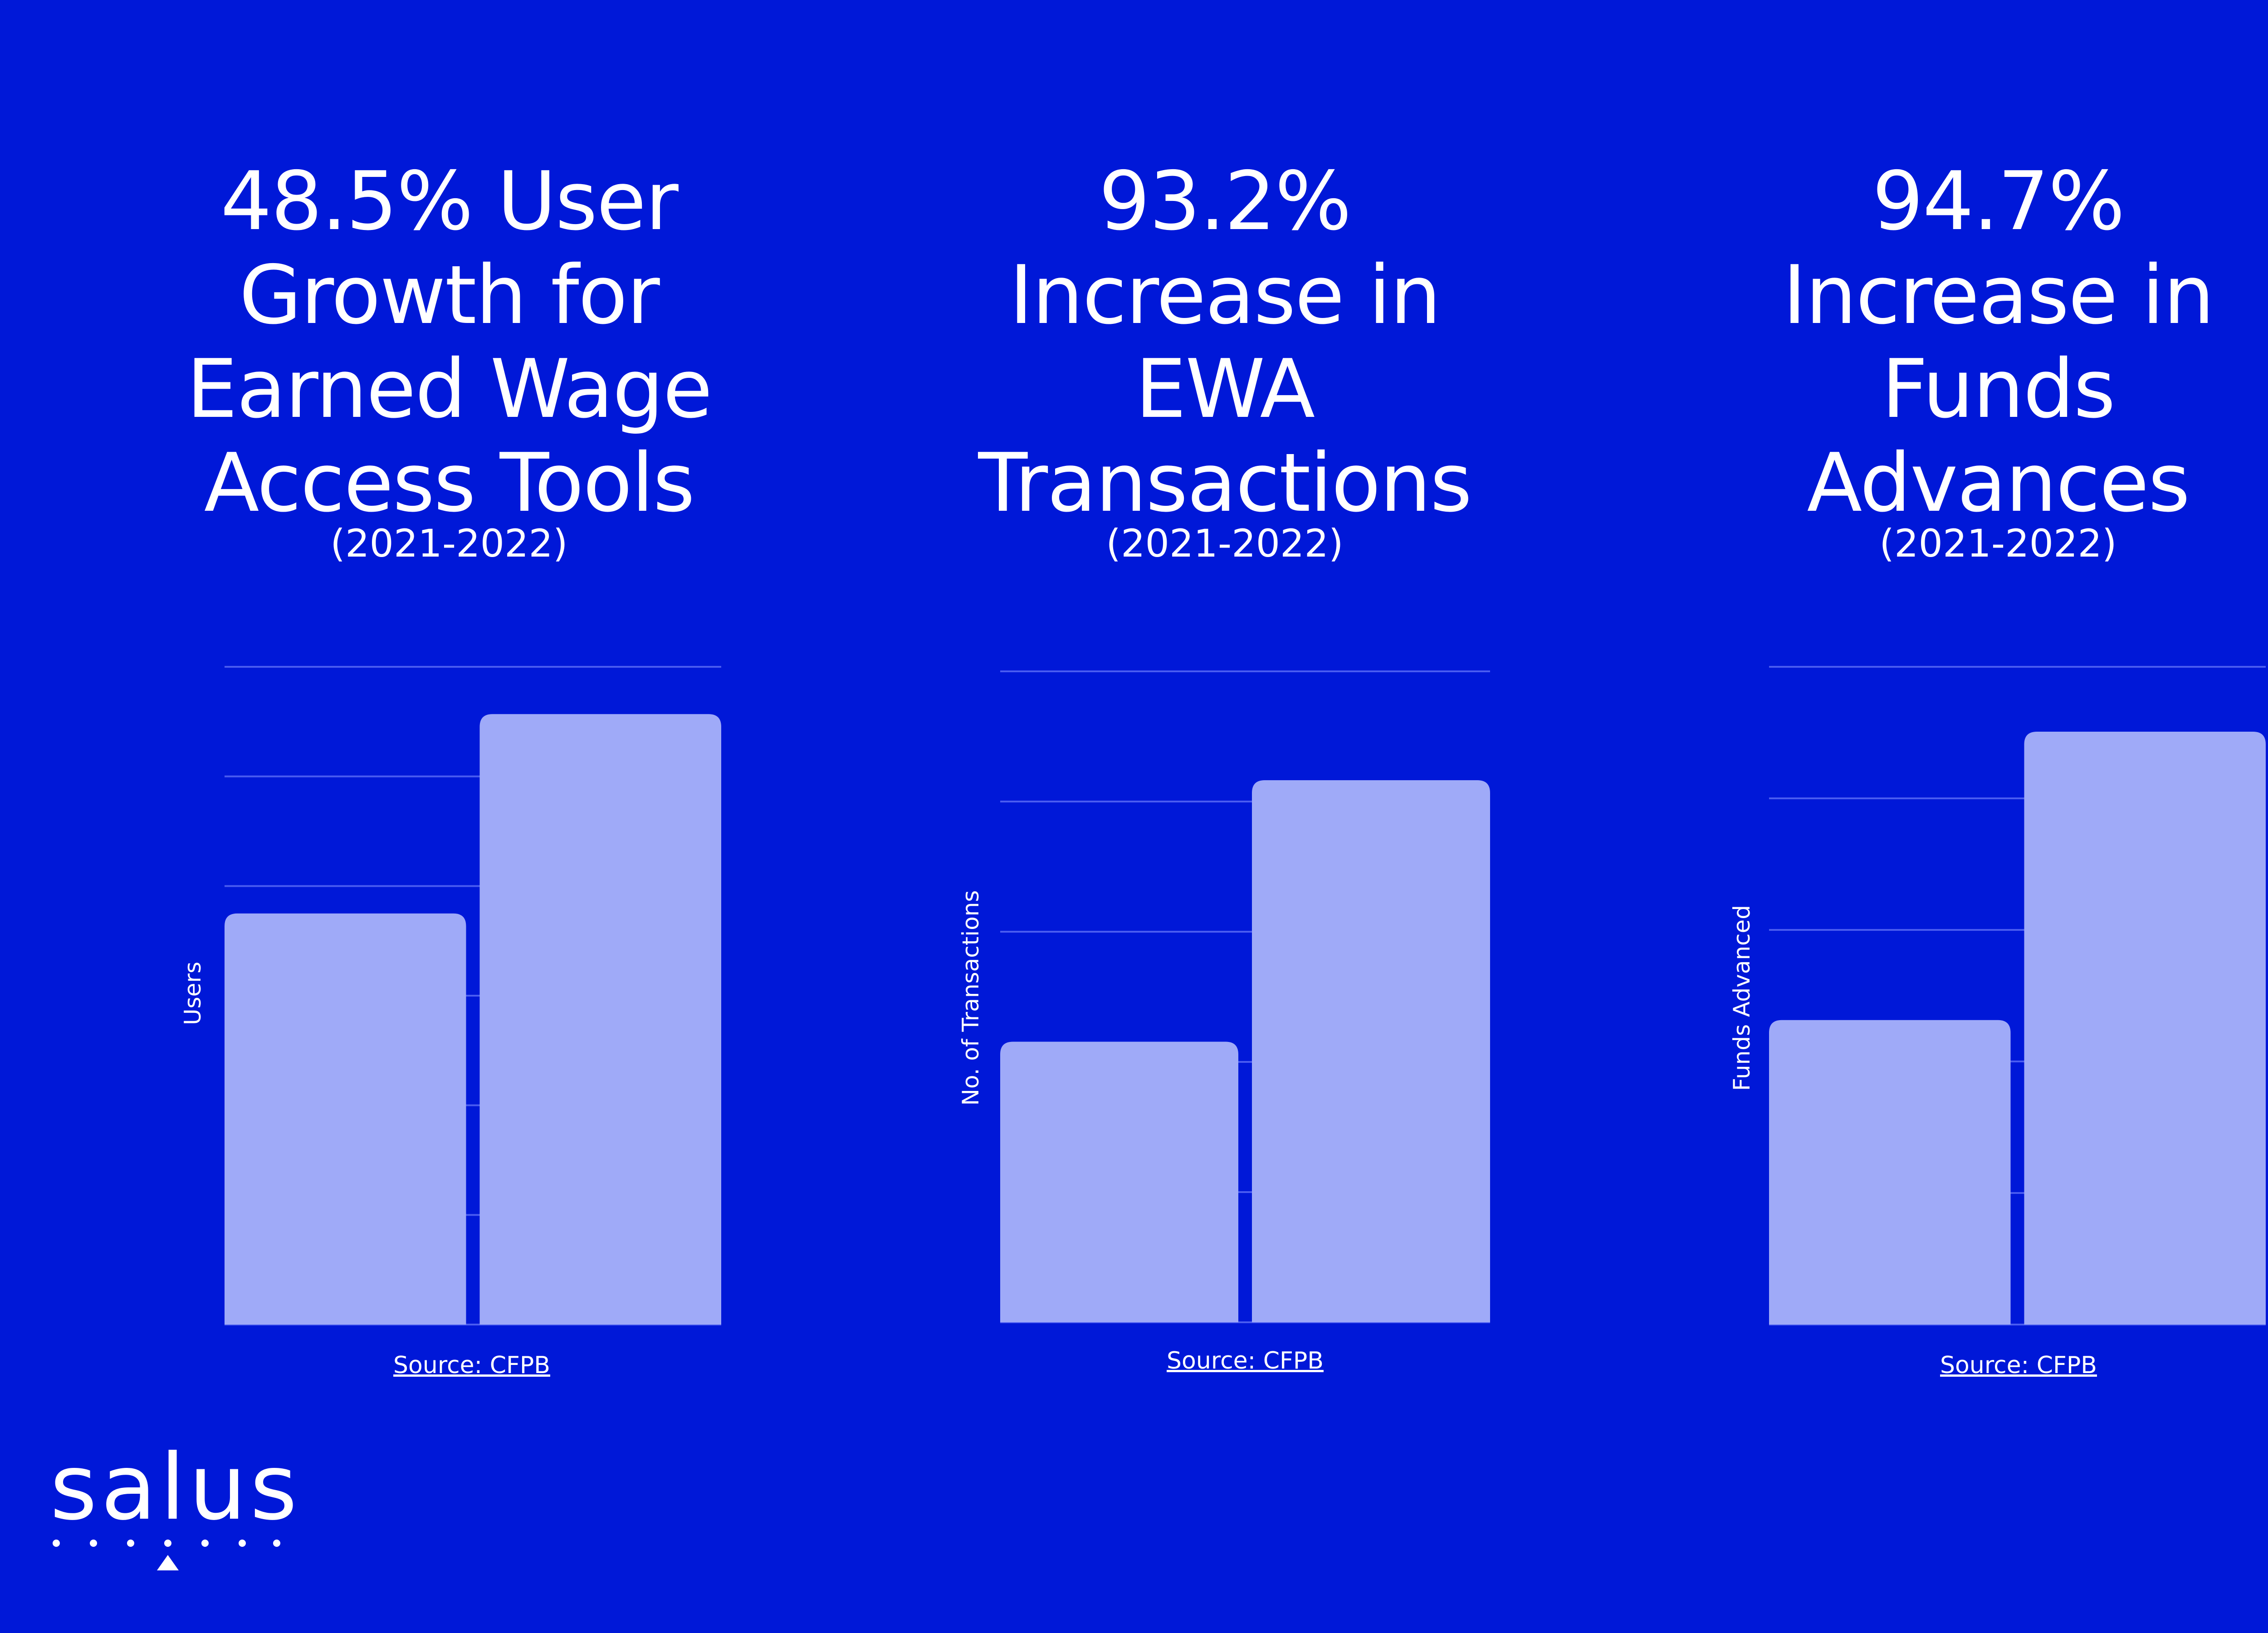 The width and height of the screenshot is (2268, 1633). What do you see at coordinates (1999, 389) in the screenshot?
I see `title-line: Funds` at bounding box center [1999, 389].